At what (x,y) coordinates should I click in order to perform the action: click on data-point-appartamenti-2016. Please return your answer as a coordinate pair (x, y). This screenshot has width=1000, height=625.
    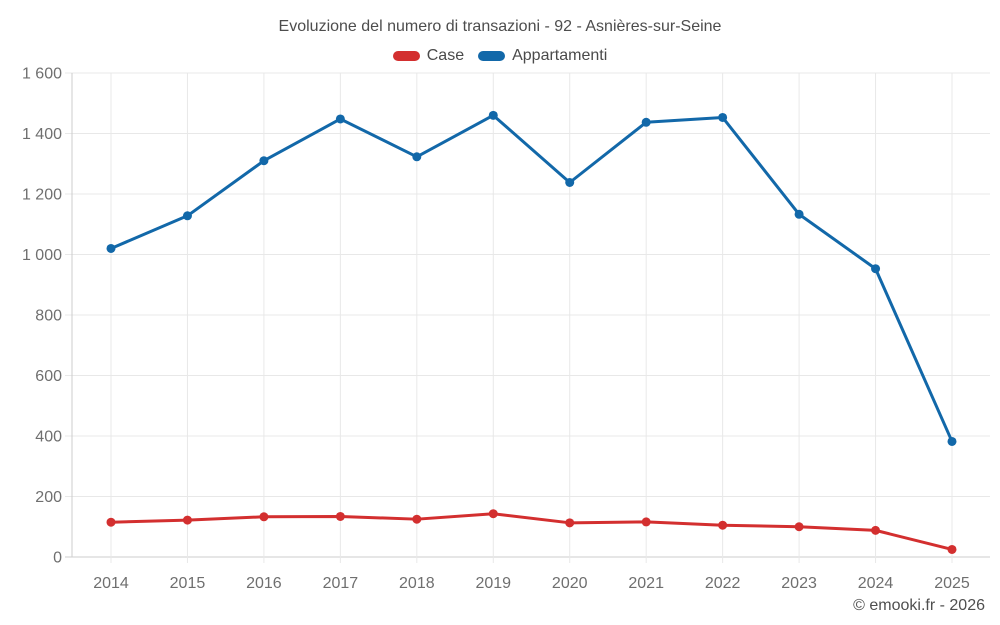
    Looking at the image, I should click on (264, 161).